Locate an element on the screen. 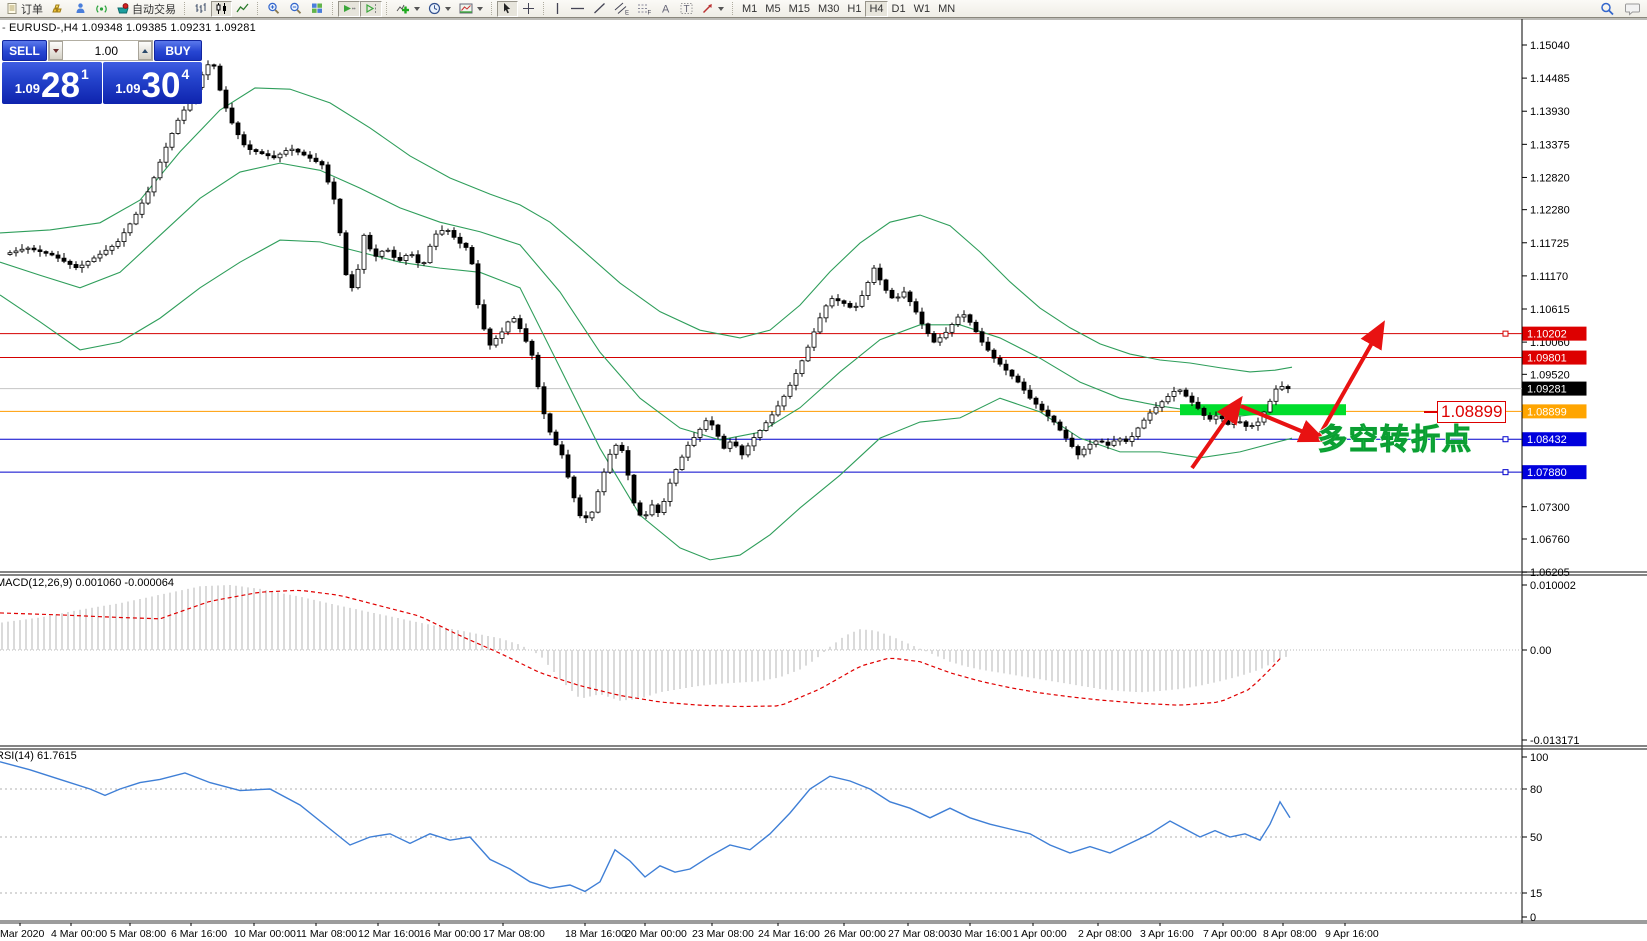 Image resolution: width=1647 pixels, height=941 pixels. text-label-button: T is located at coordinates (686, 9).